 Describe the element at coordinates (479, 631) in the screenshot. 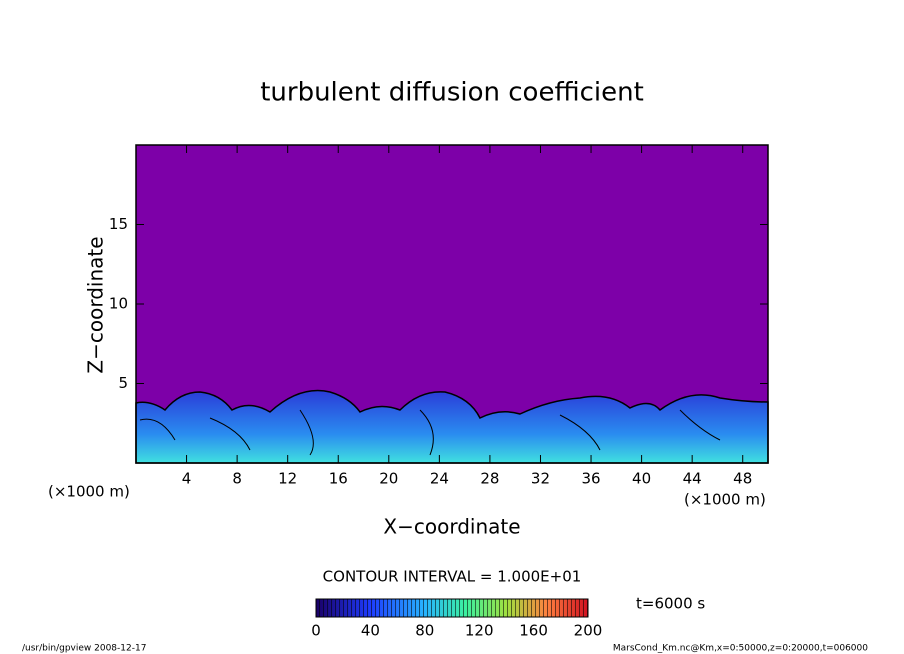

I see `colorbar-tick-label: 120` at that location.